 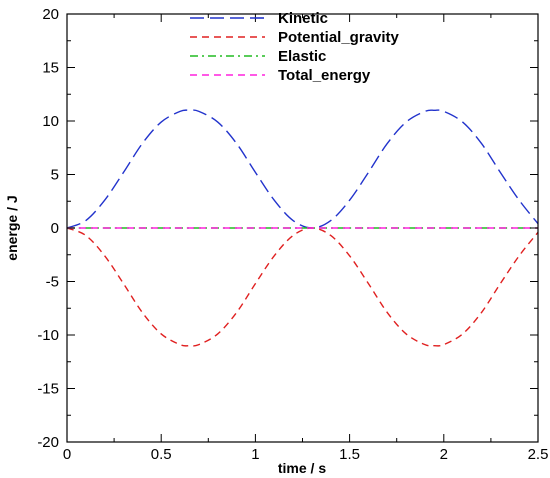 I want to click on y-tick-label: -15, so click(x=48, y=389).